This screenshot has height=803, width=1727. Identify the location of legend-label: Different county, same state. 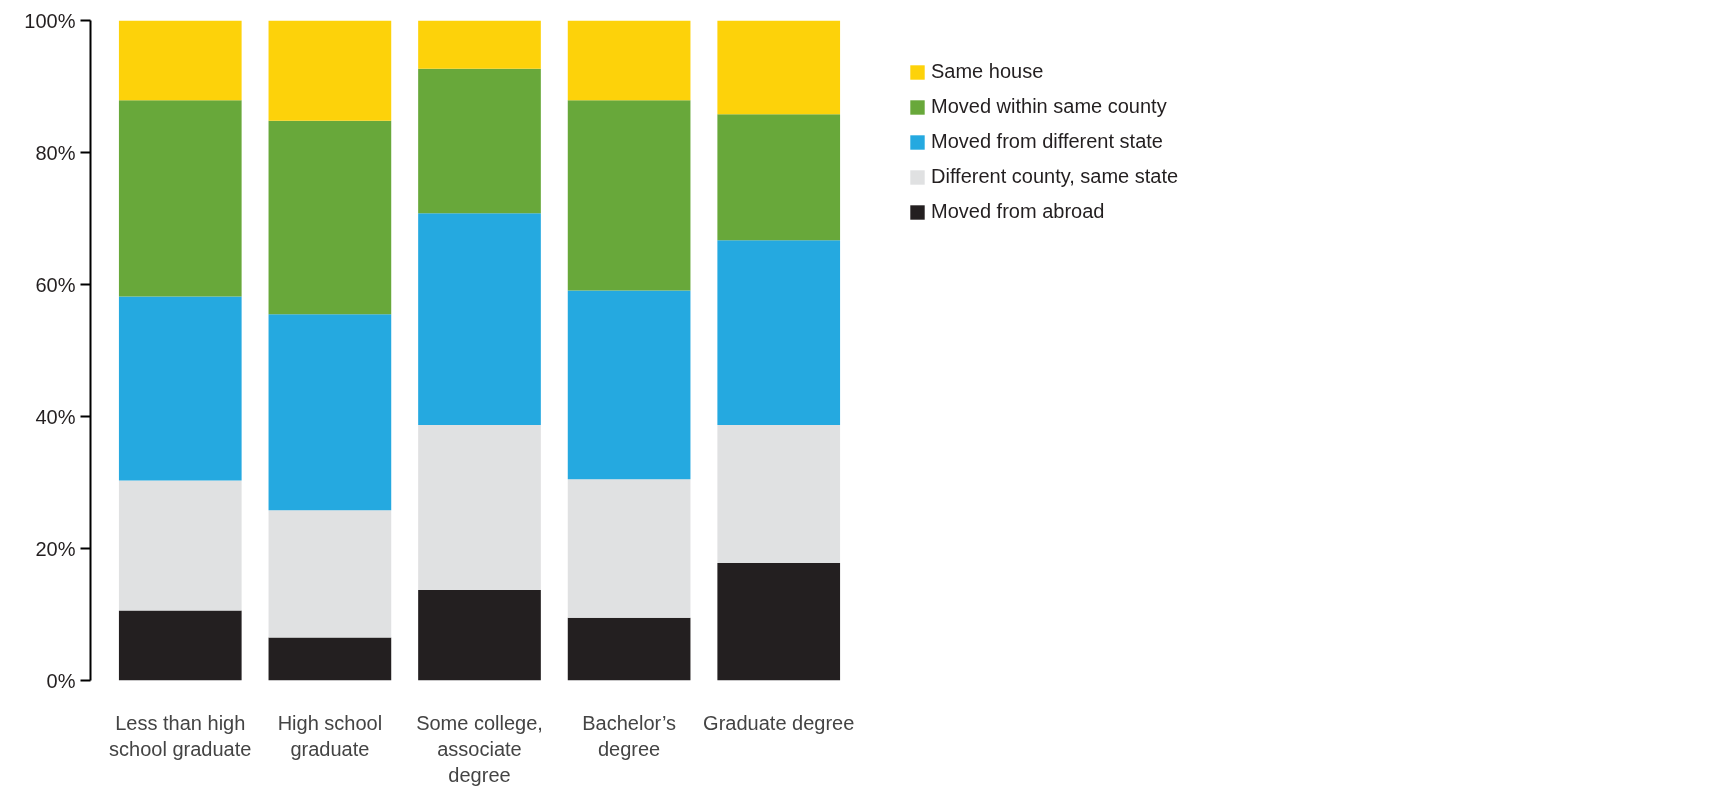
(1055, 176).